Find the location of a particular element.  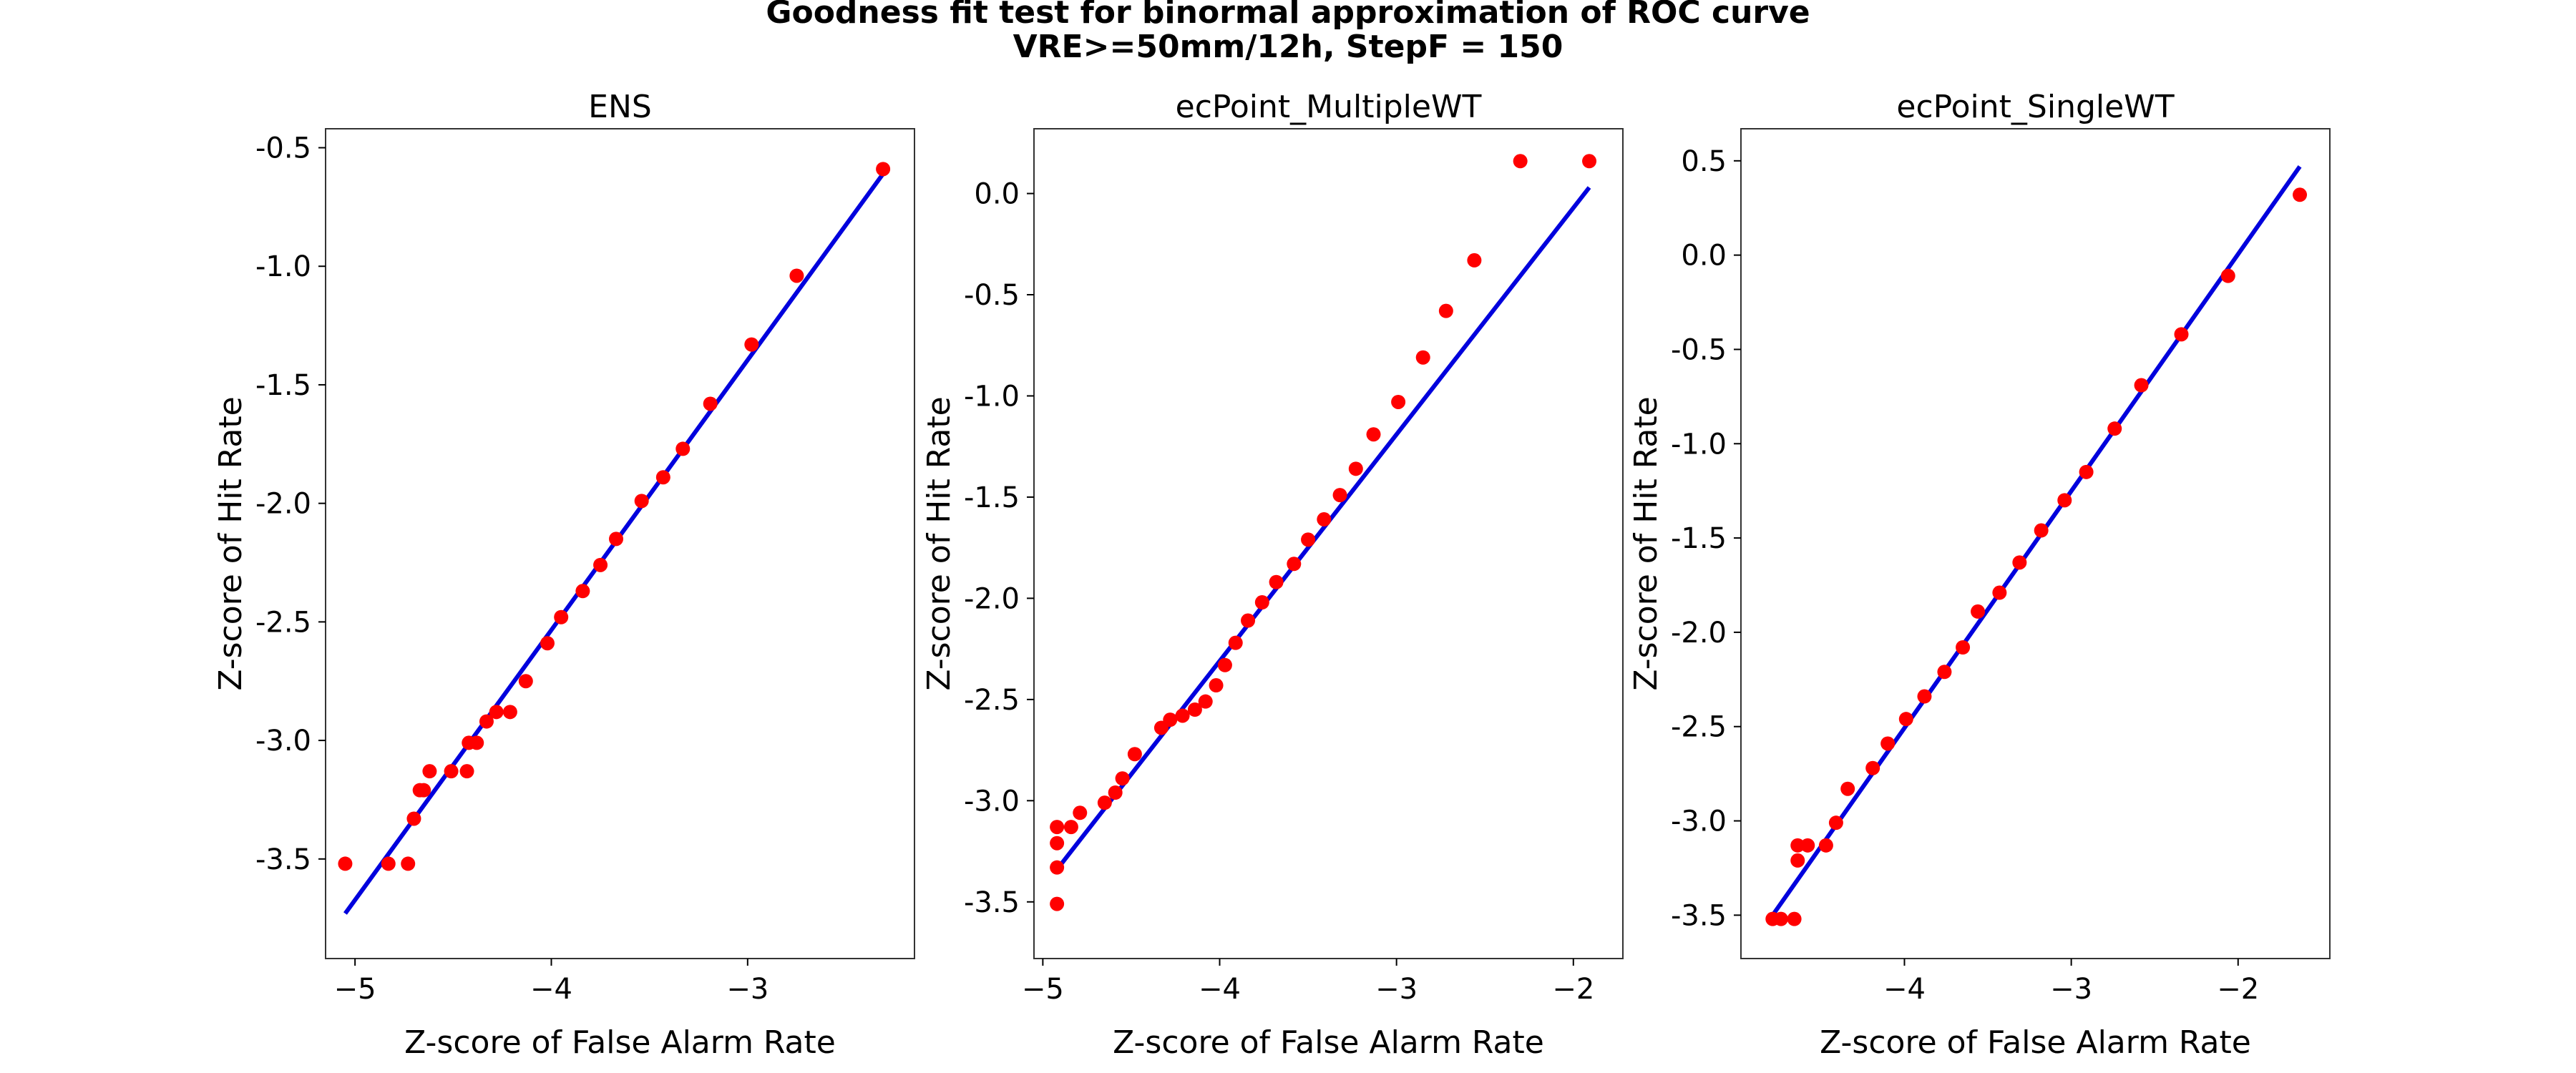

y-tick-label: -0.5 is located at coordinates (992, 295).